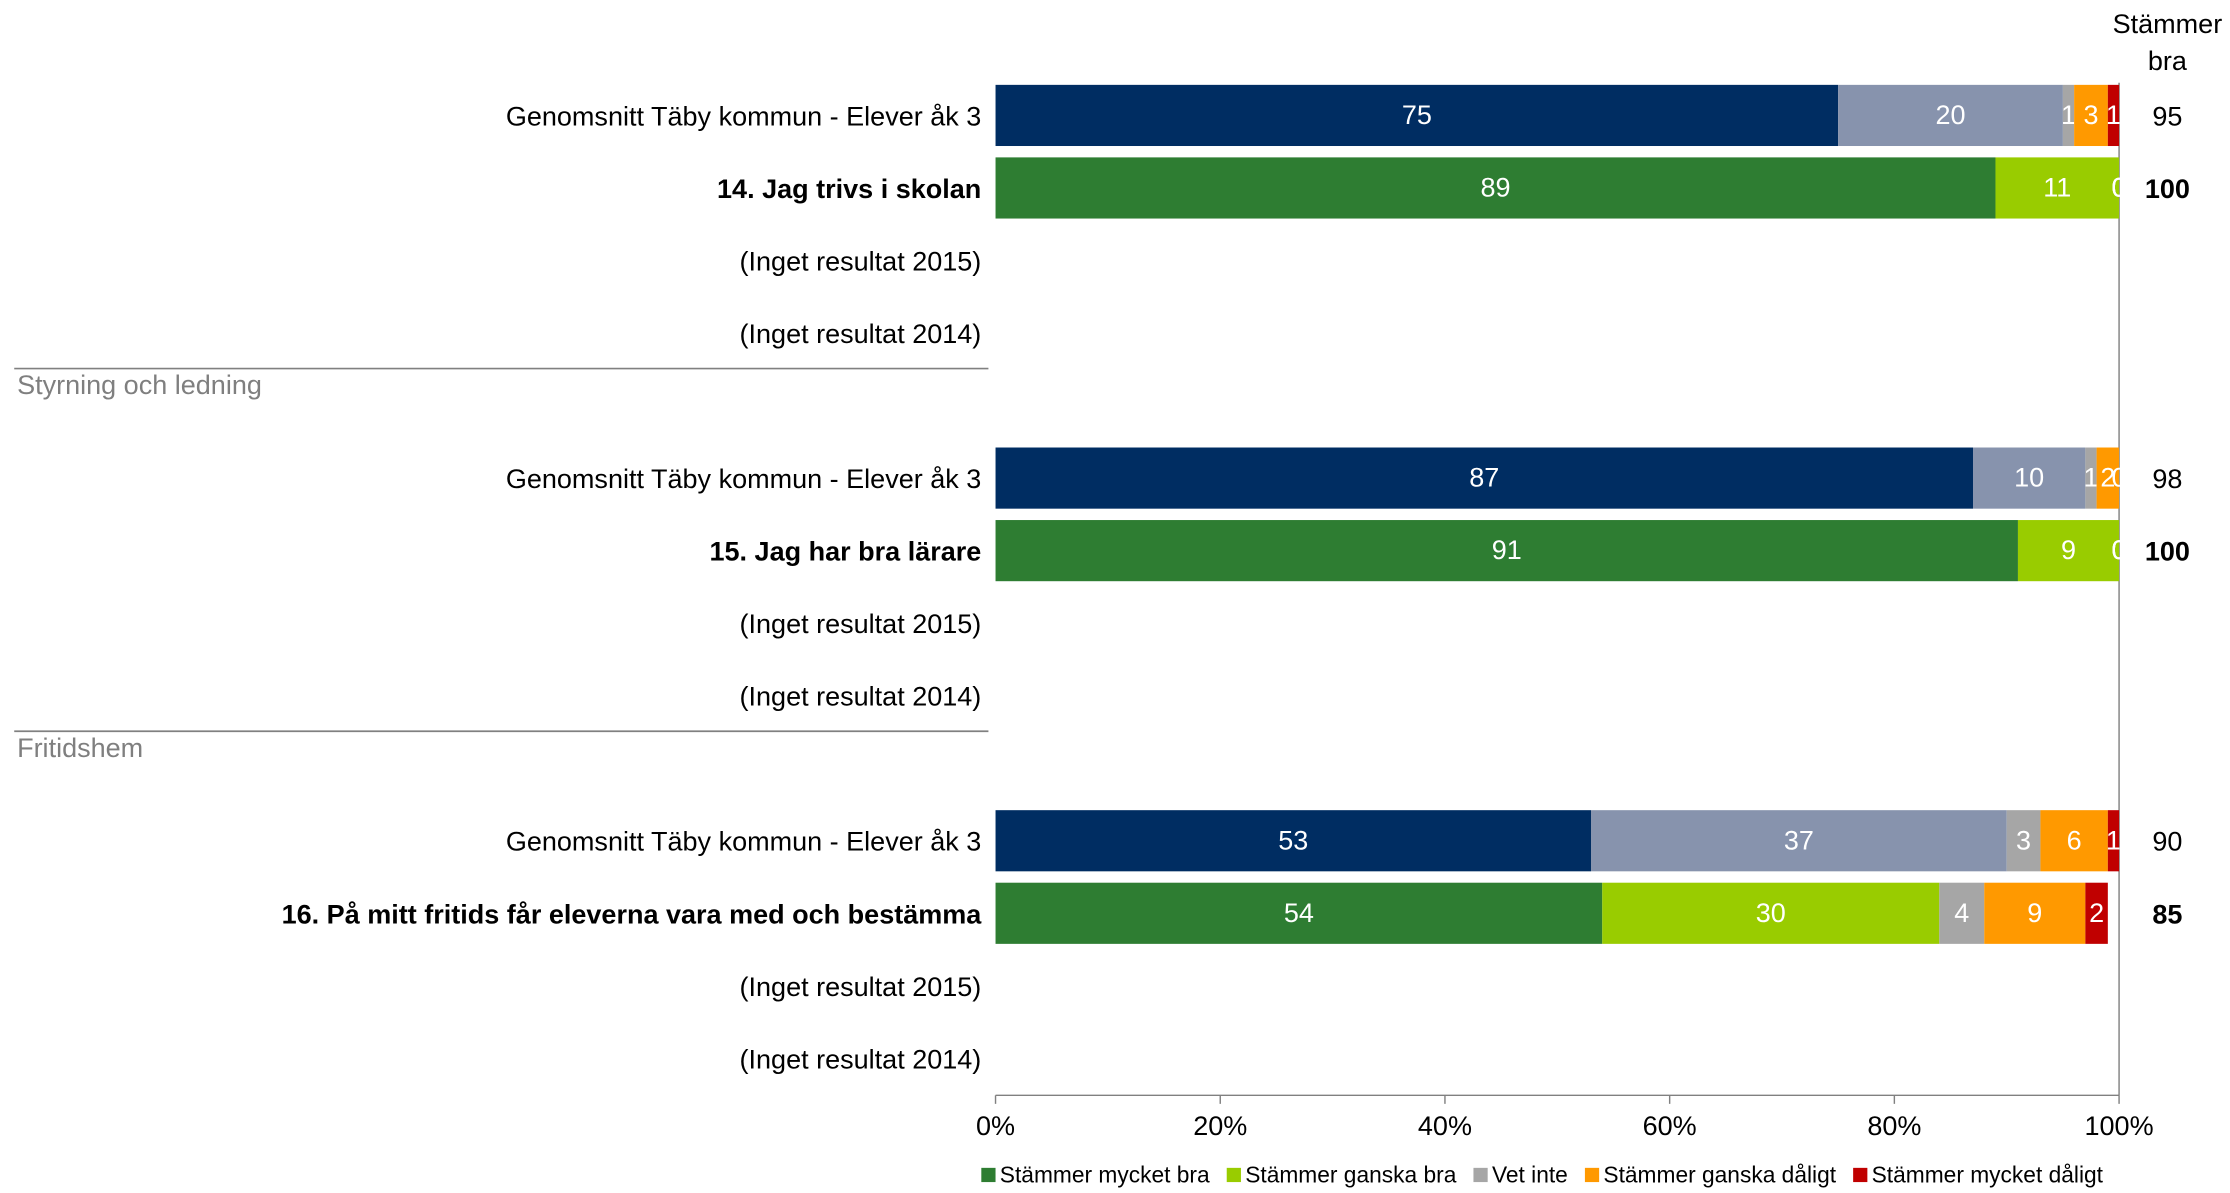 Image resolution: width=2230 pixels, height=1193 pixels. I want to click on data-label: 4, so click(1961, 913).